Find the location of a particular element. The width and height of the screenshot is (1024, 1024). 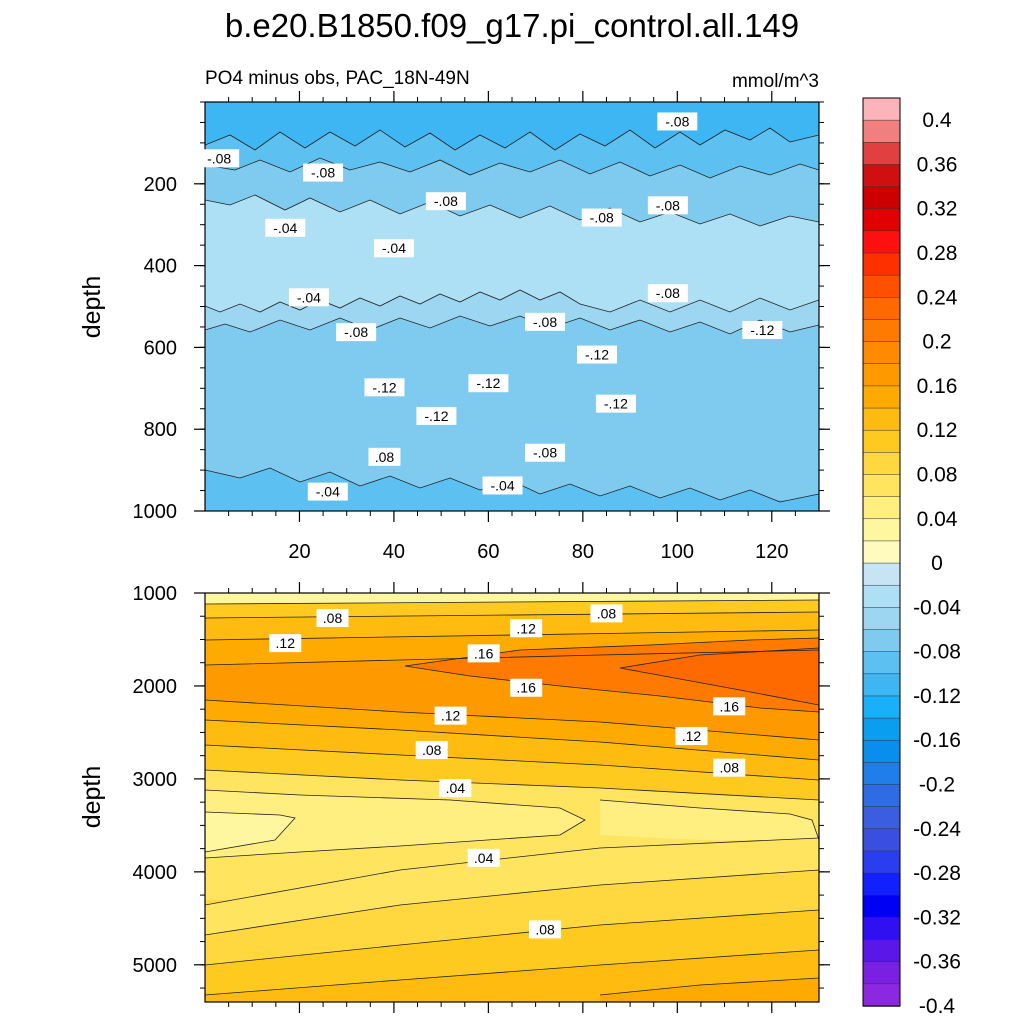

subtitle-left: PO4 minus obs, PAC_18N-49N is located at coordinates (337, 78).